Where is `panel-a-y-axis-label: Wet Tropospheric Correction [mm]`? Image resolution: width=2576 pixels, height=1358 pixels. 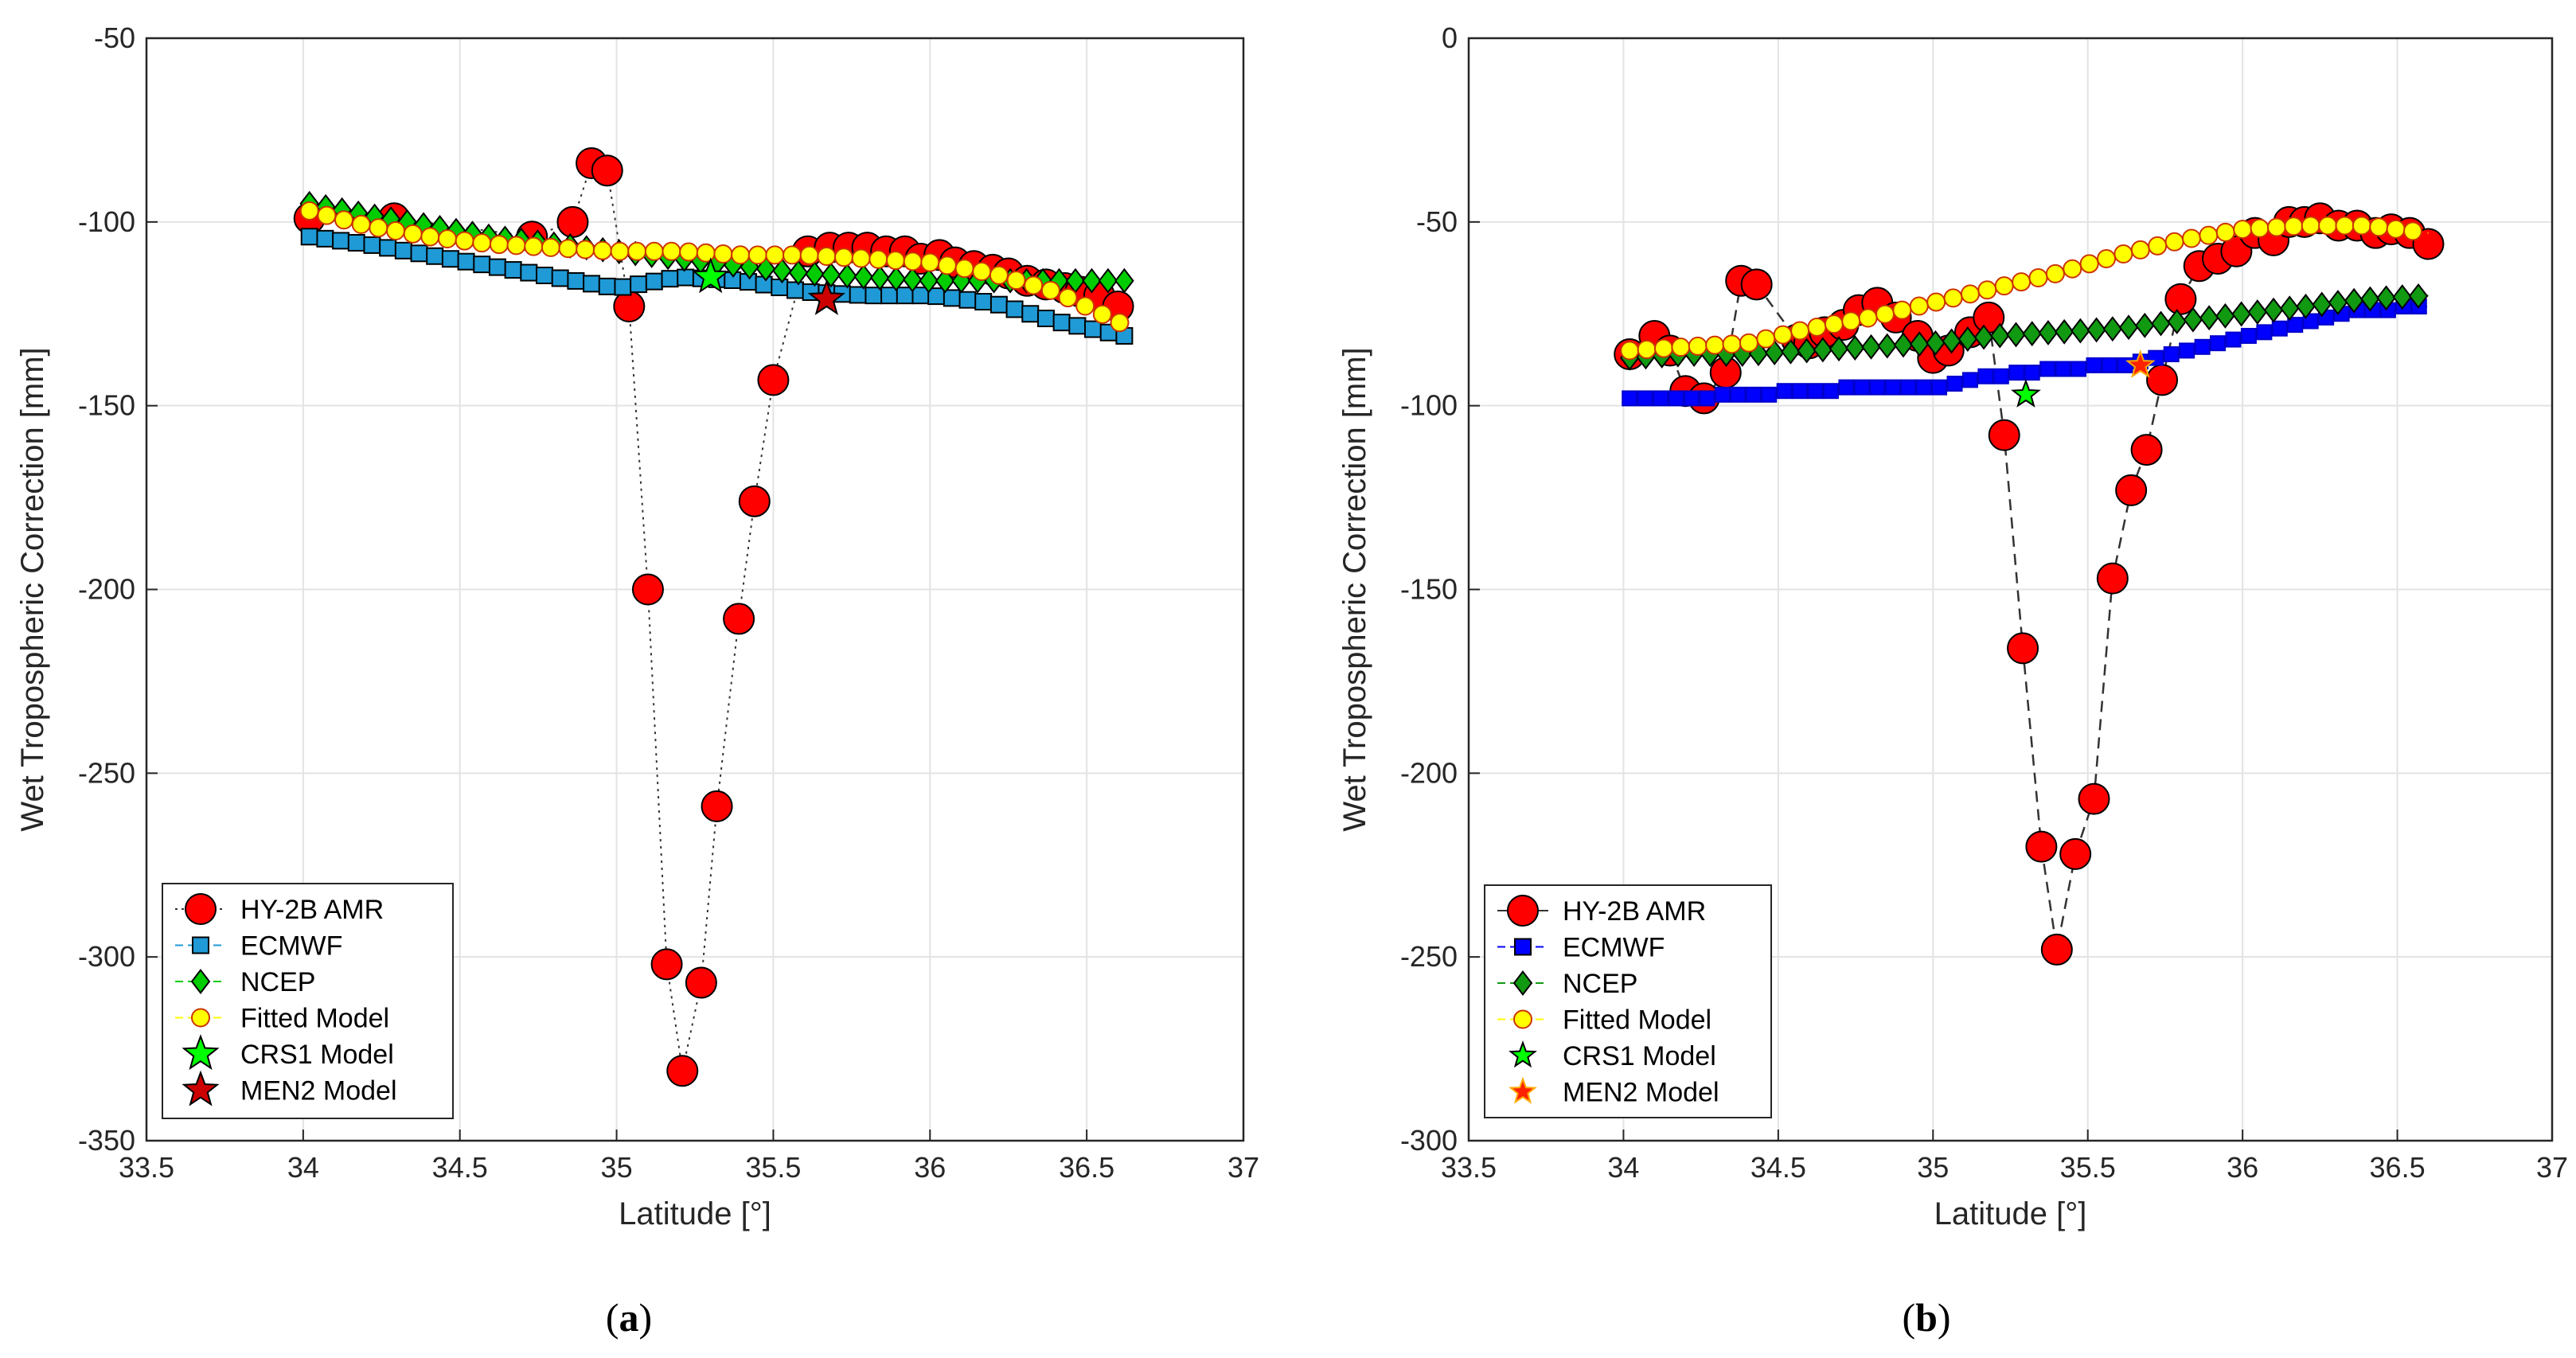
panel-a-y-axis-label: Wet Tropospheric Correction [mm] is located at coordinates (32, 589).